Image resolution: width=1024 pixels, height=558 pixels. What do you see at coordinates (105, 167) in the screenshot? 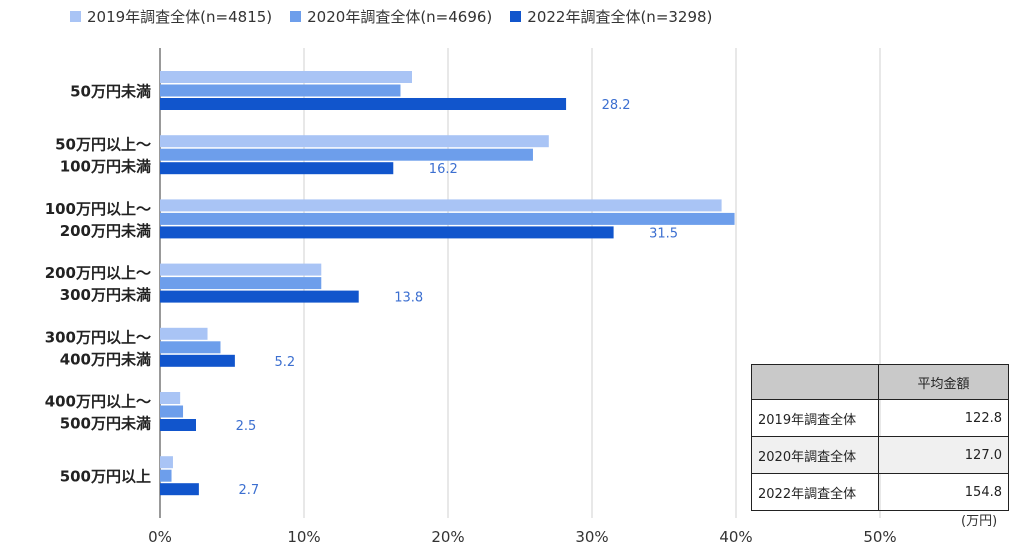
I see `category-label: 100万円未満` at bounding box center [105, 167].